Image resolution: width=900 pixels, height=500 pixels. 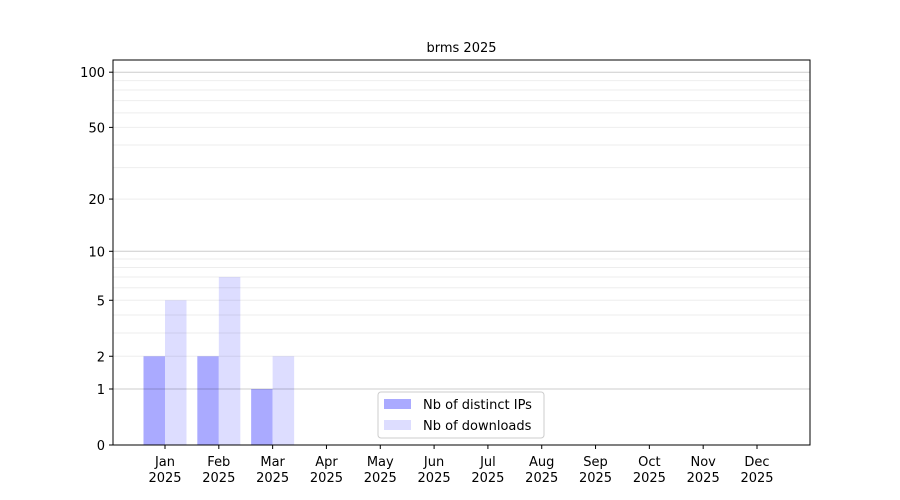 What do you see at coordinates (272, 462) in the screenshot?
I see `x-tick-label-line: Mar` at bounding box center [272, 462].